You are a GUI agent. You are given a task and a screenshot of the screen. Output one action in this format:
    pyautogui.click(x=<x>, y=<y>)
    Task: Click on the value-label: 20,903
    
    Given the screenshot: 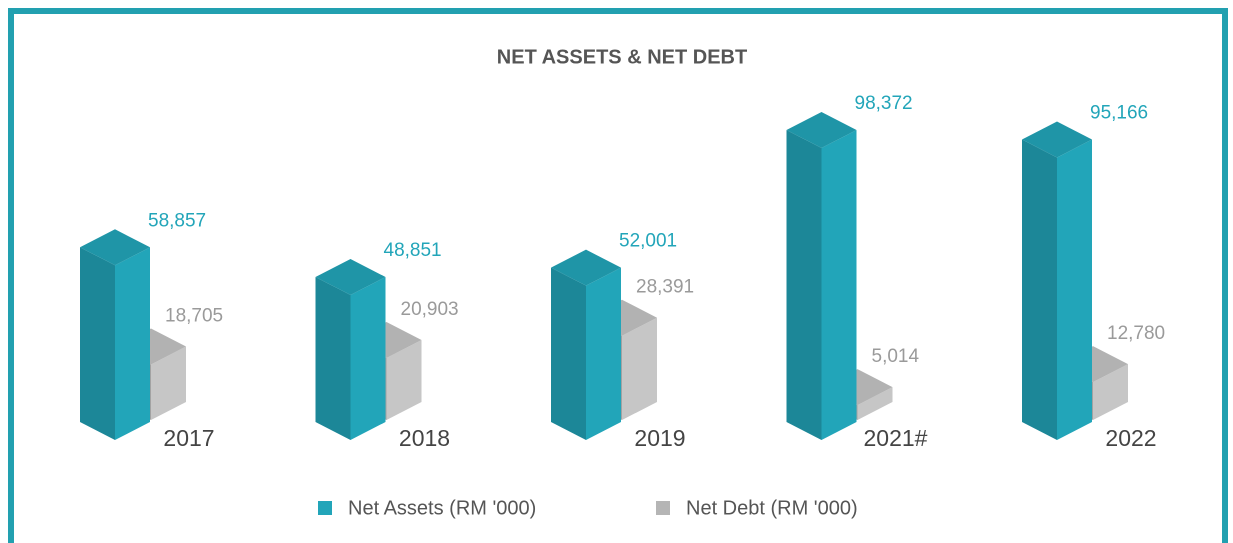 What is the action you would take?
    pyautogui.click(x=430, y=309)
    